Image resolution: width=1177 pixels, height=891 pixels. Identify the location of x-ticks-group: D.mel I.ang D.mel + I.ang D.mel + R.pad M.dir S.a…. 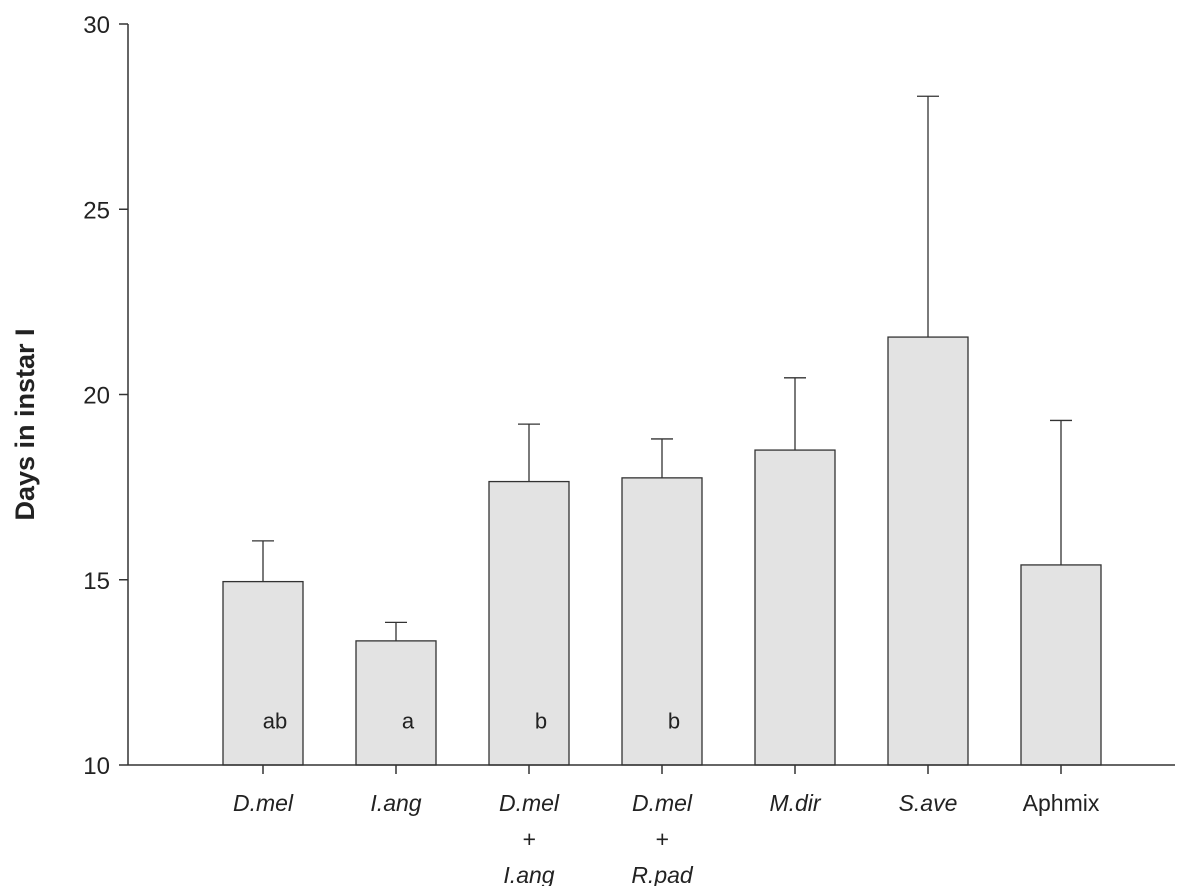
(666, 826).